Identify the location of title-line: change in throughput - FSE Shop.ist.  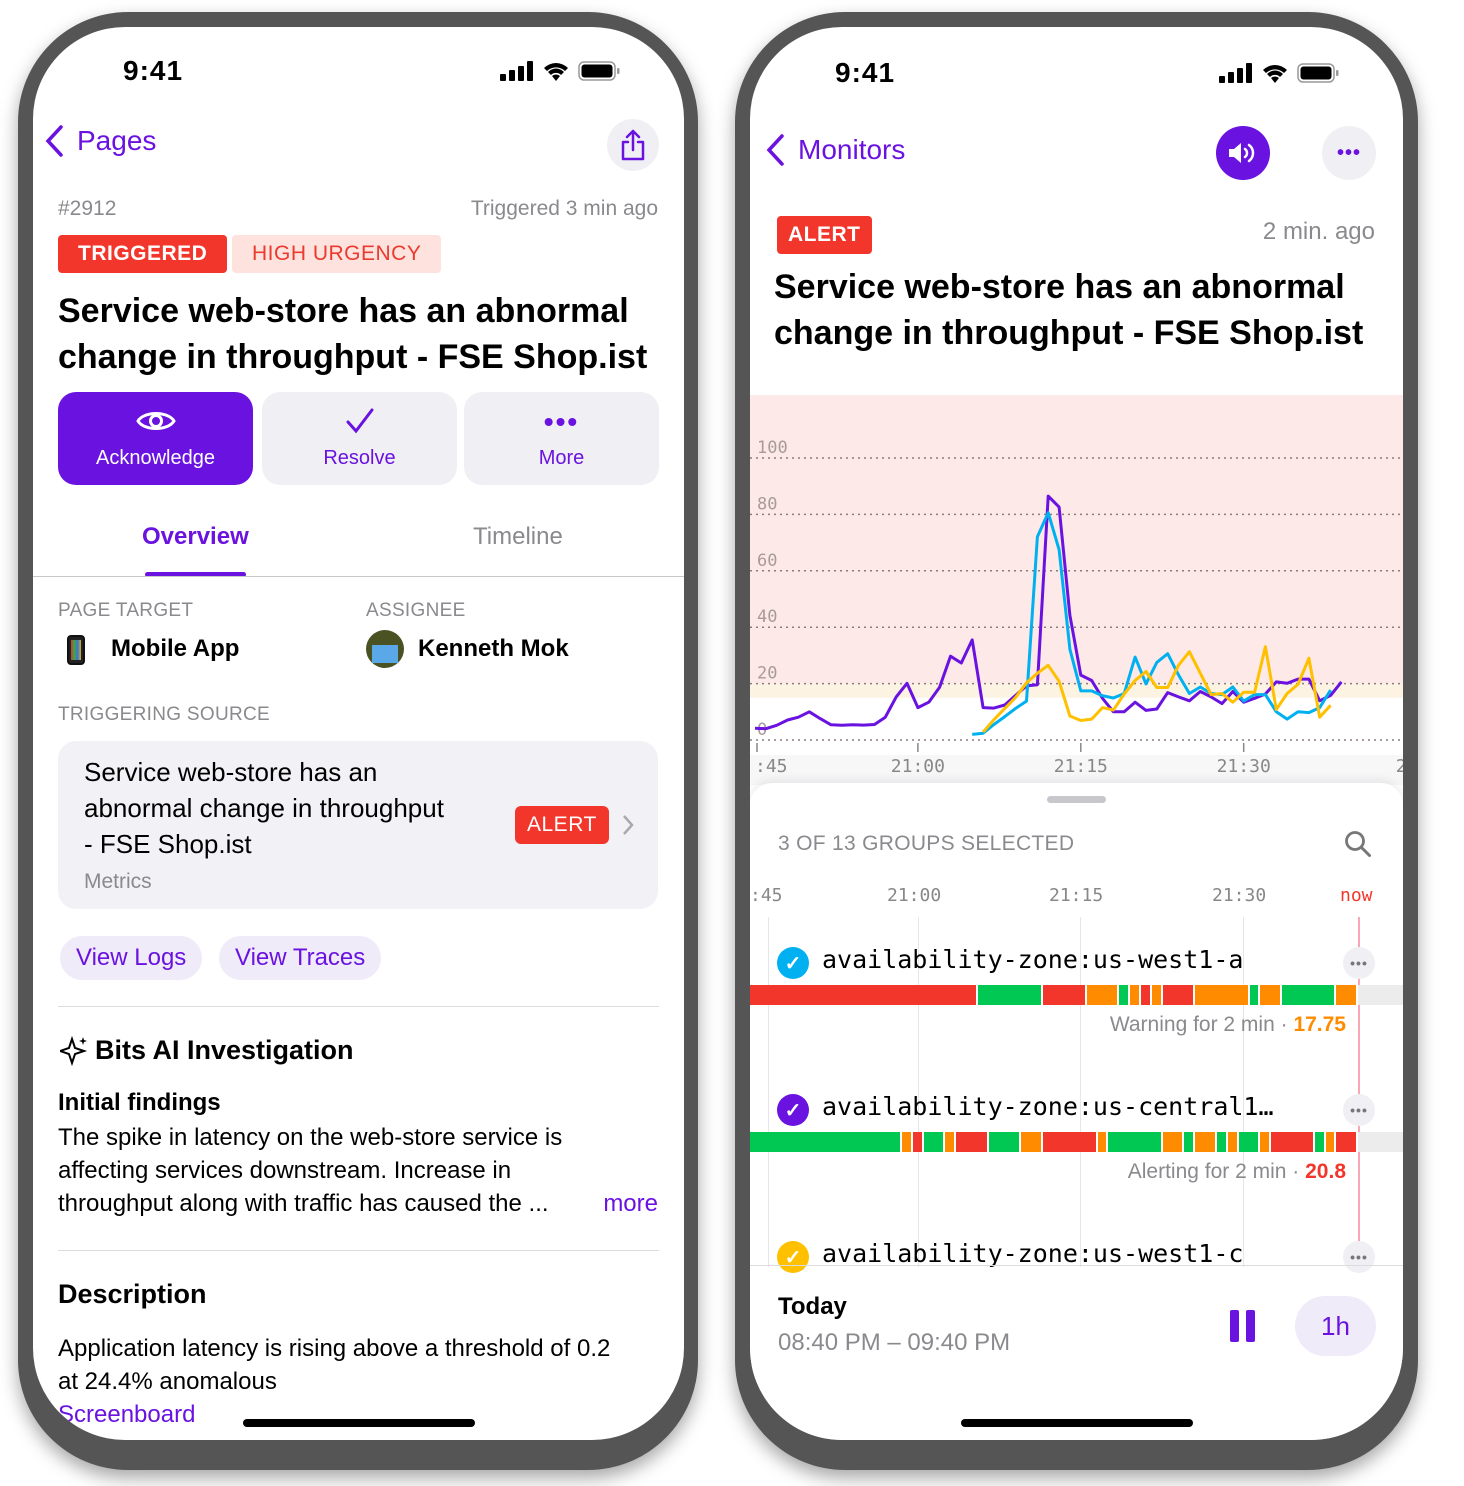
(1069, 333).